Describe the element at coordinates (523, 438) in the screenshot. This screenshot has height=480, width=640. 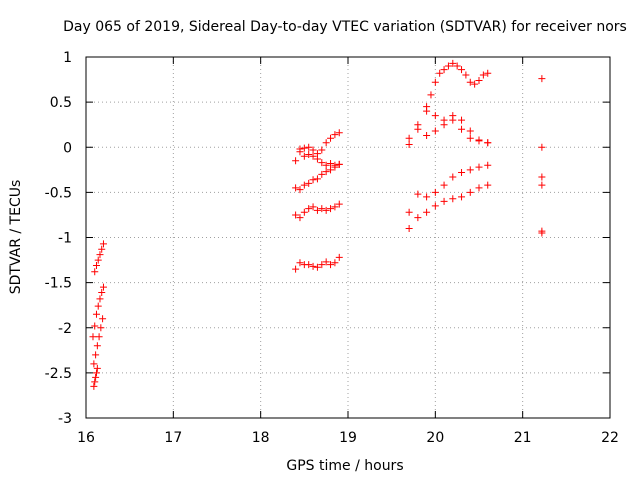
I see `x-tick-label: 21` at that location.